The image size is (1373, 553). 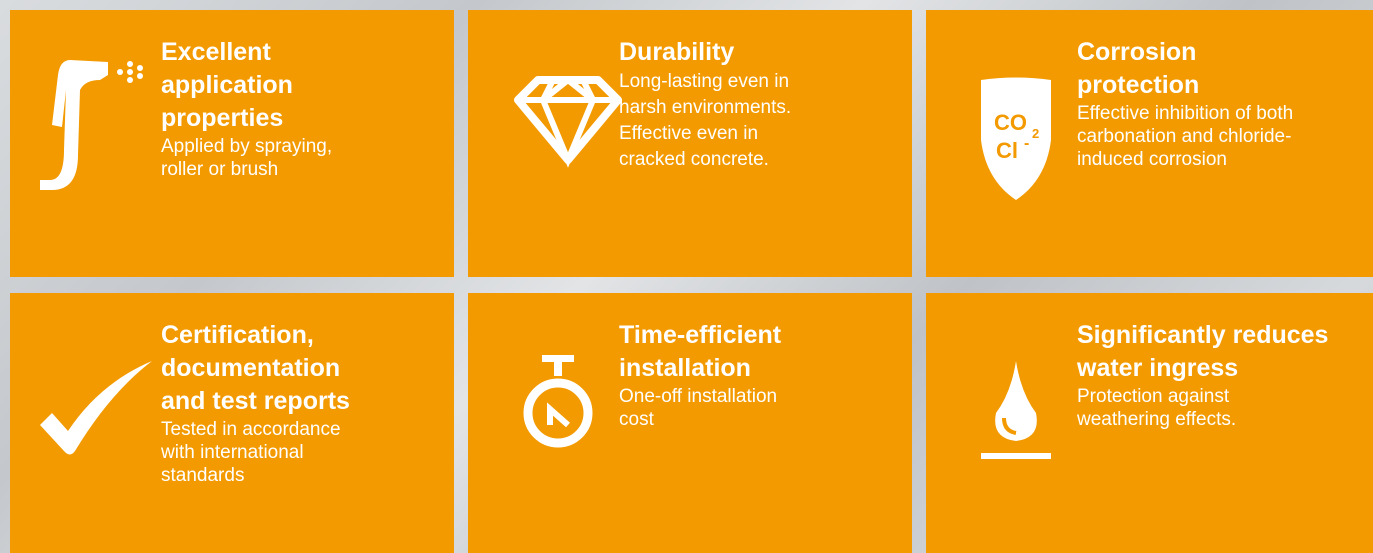 I want to click on card-title-line: protection, so click(x=1138, y=85).